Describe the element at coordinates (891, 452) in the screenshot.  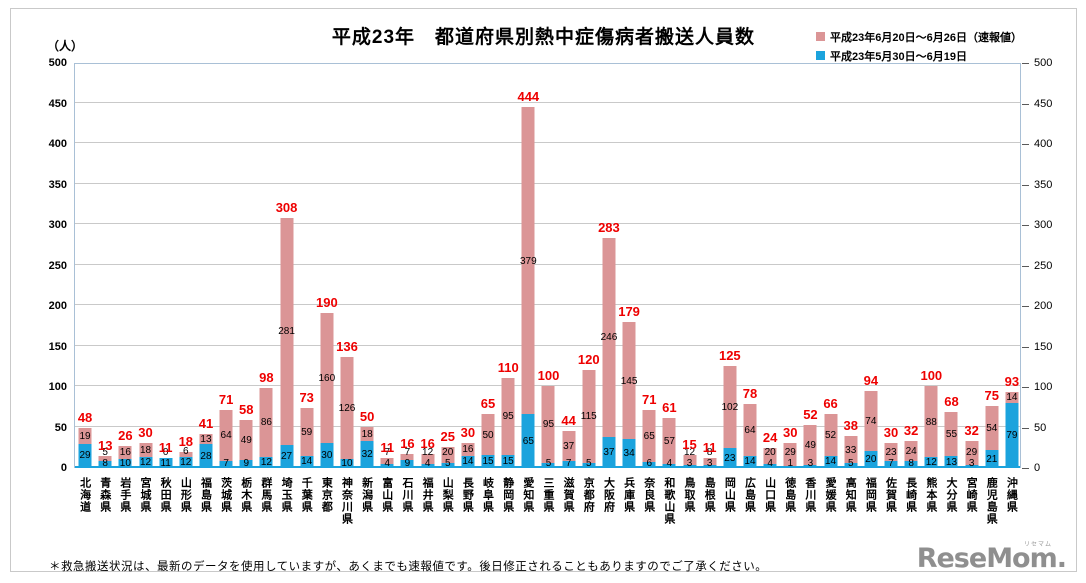
I see `bar-value-late-june: 23` at that location.